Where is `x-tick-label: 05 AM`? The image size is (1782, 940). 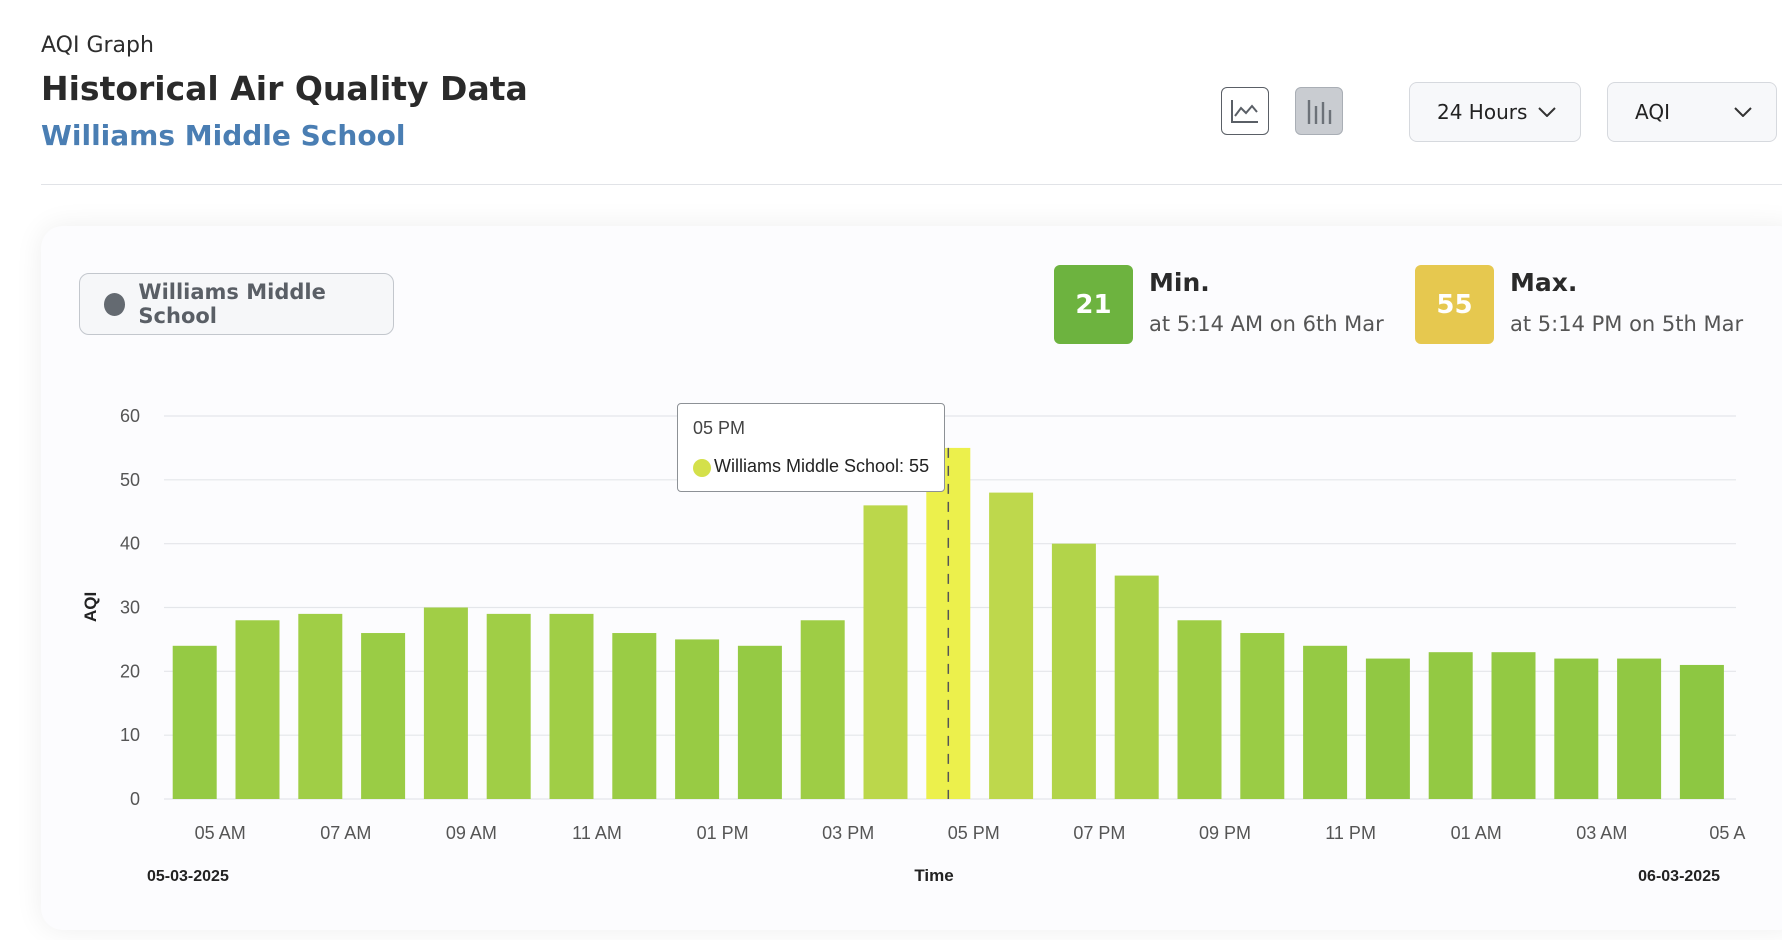 x-tick-label: 05 AM is located at coordinates (220, 833).